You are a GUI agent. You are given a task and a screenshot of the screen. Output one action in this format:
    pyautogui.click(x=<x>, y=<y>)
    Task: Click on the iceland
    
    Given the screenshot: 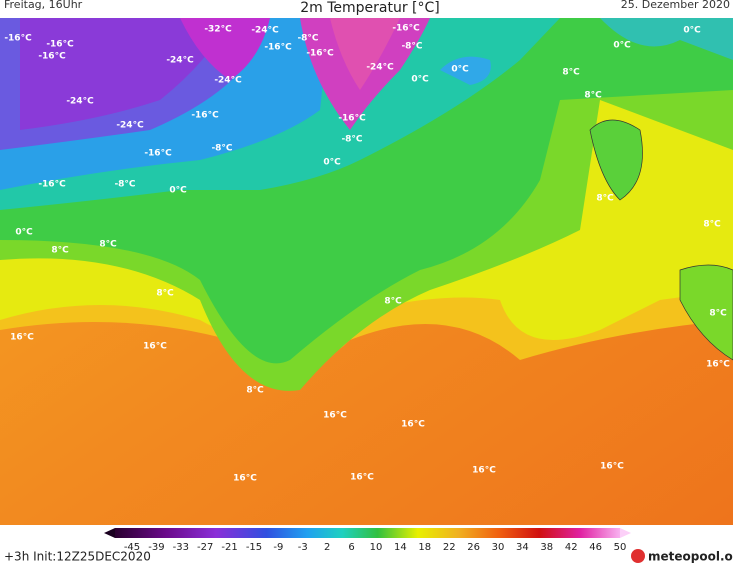 What is the action you would take?
    pyautogui.click(x=465, y=70)
    